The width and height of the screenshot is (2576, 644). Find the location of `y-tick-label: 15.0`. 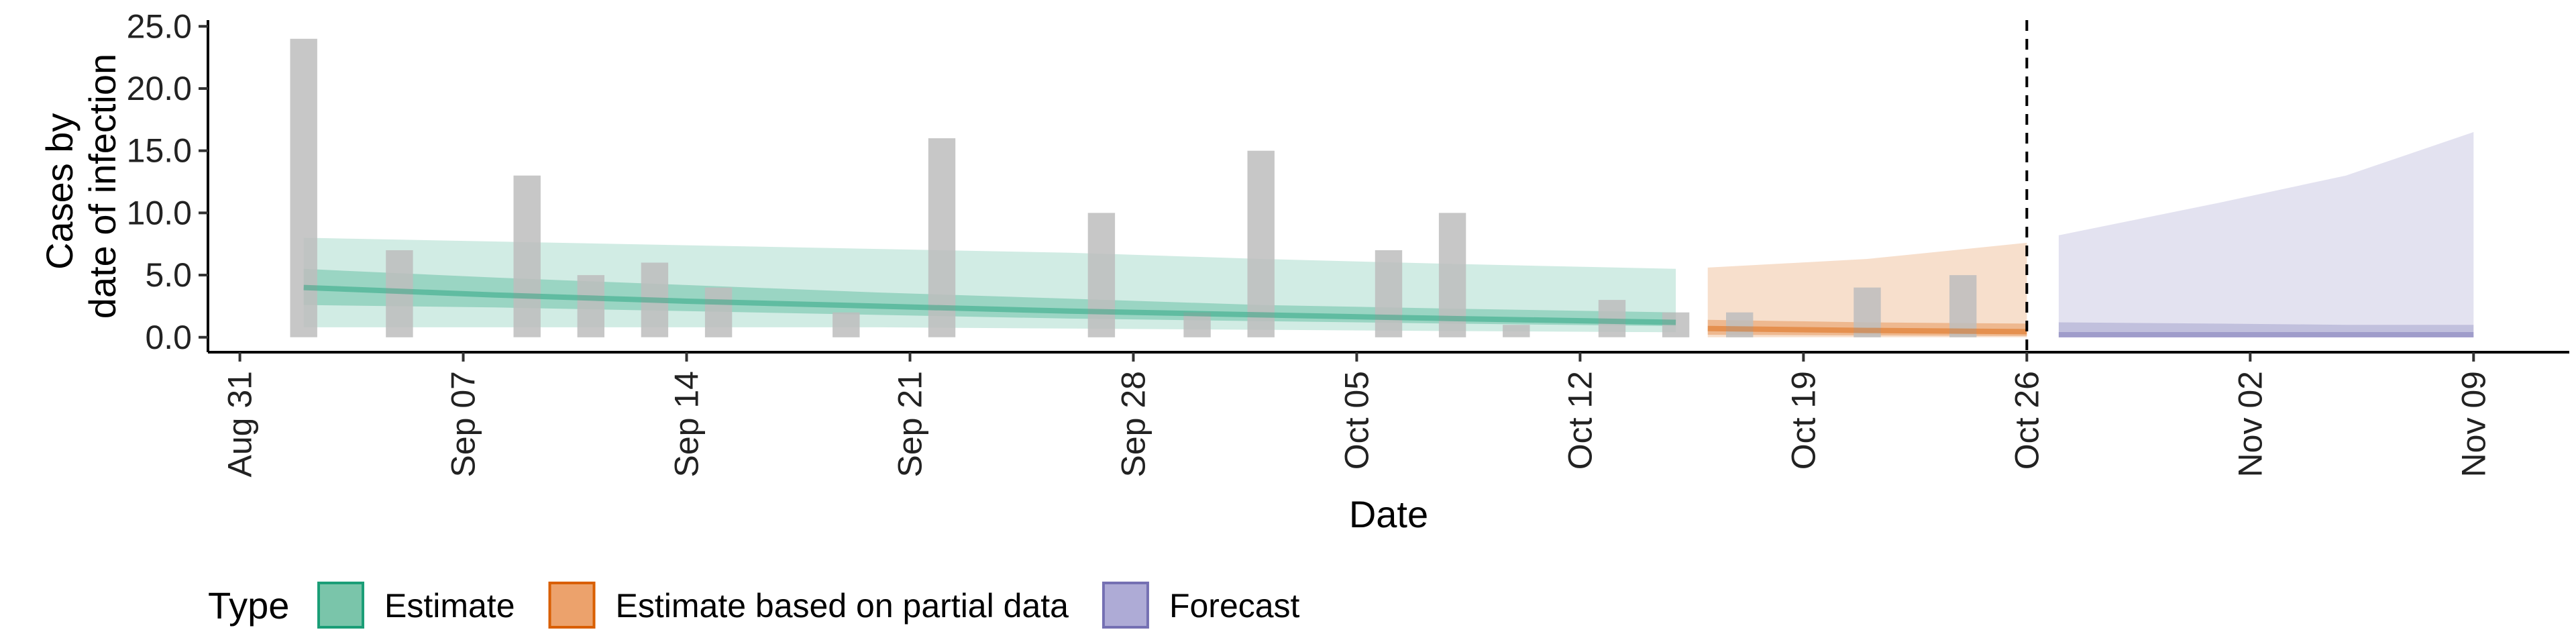

y-tick-label: 15.0 is located at coordinates (159, 151).